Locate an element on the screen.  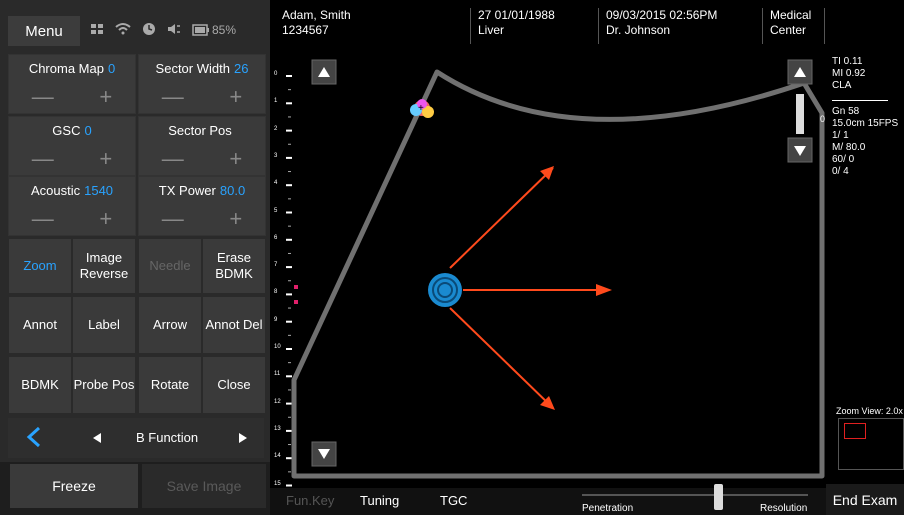
status-bar: 85% is located at coordinates (178, 30).